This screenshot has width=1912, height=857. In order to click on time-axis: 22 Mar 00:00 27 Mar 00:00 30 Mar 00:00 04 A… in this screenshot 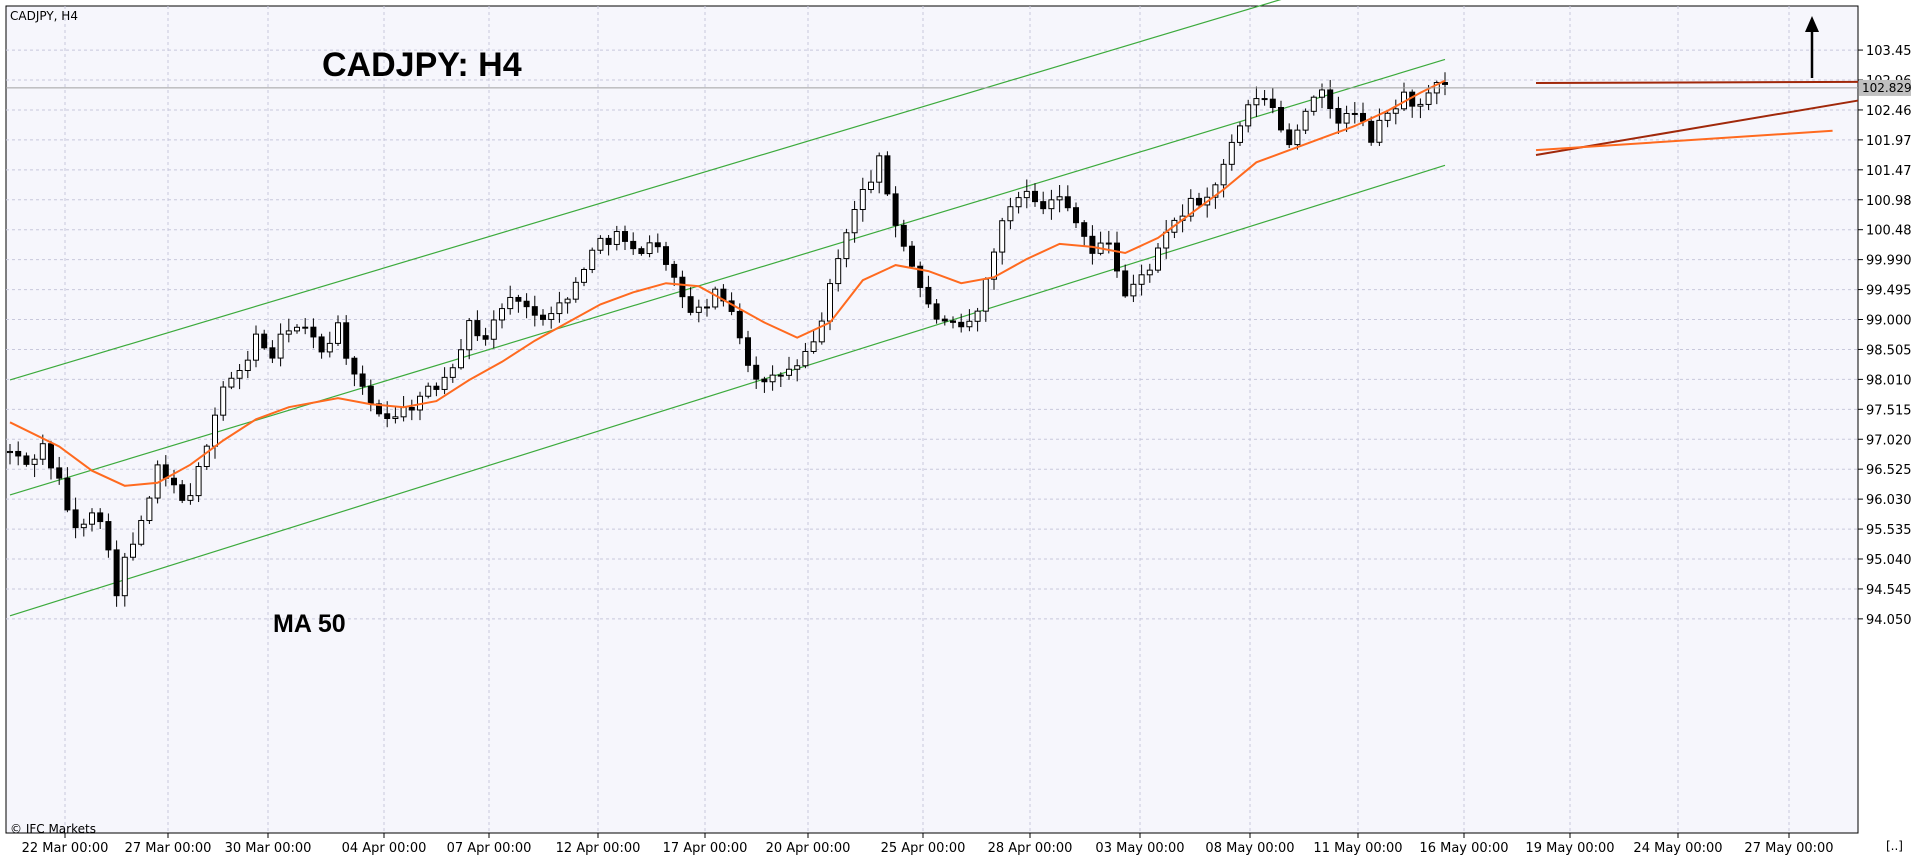, I will do `click(928, 844)`.